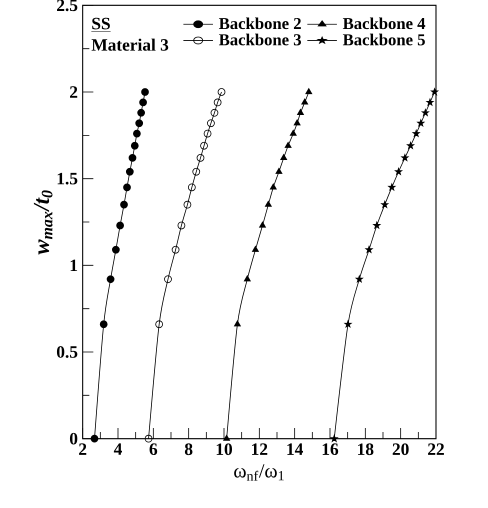 The image size is (488, 508). Describe the element at coordinates (118, 449) in the screenshot. I see `x-tick-label: 4` at that location.